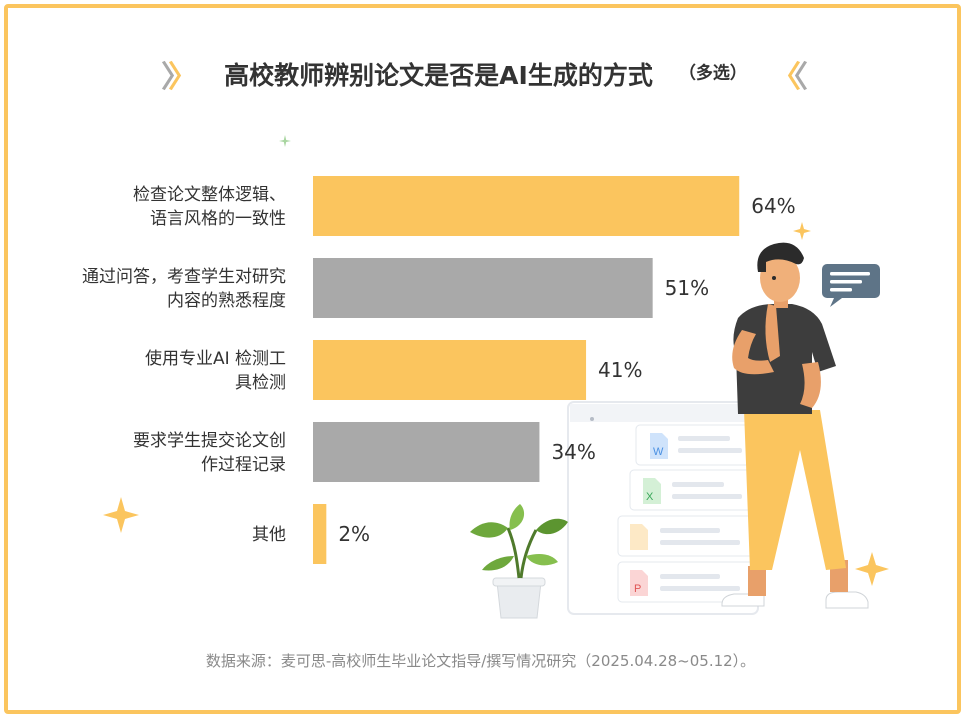 The image size is (961, 714). Describe the element at coordinates (519, 561) in the screenshot. I see `plant-icon` at that location.